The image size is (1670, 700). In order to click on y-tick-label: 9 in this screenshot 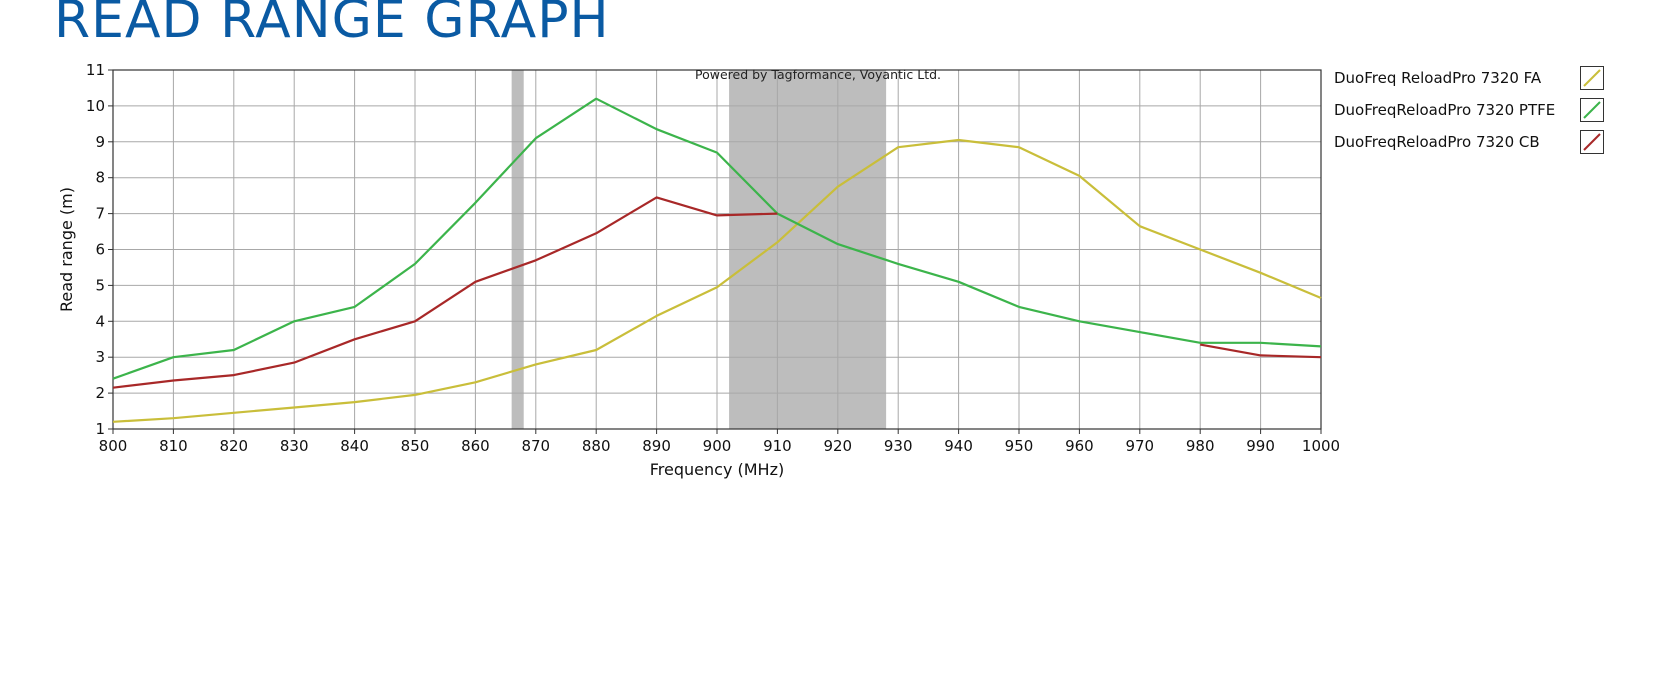, I will do `click(100, 142)`.